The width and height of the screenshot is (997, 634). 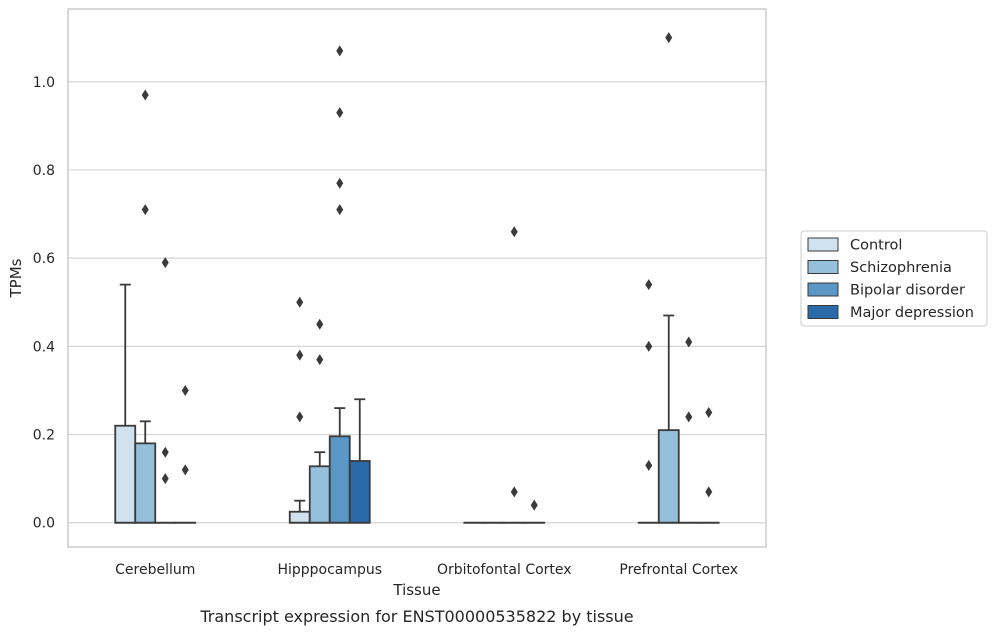 I want to click on x-tick-label: Cerebellum, so click(x=155, y=570).